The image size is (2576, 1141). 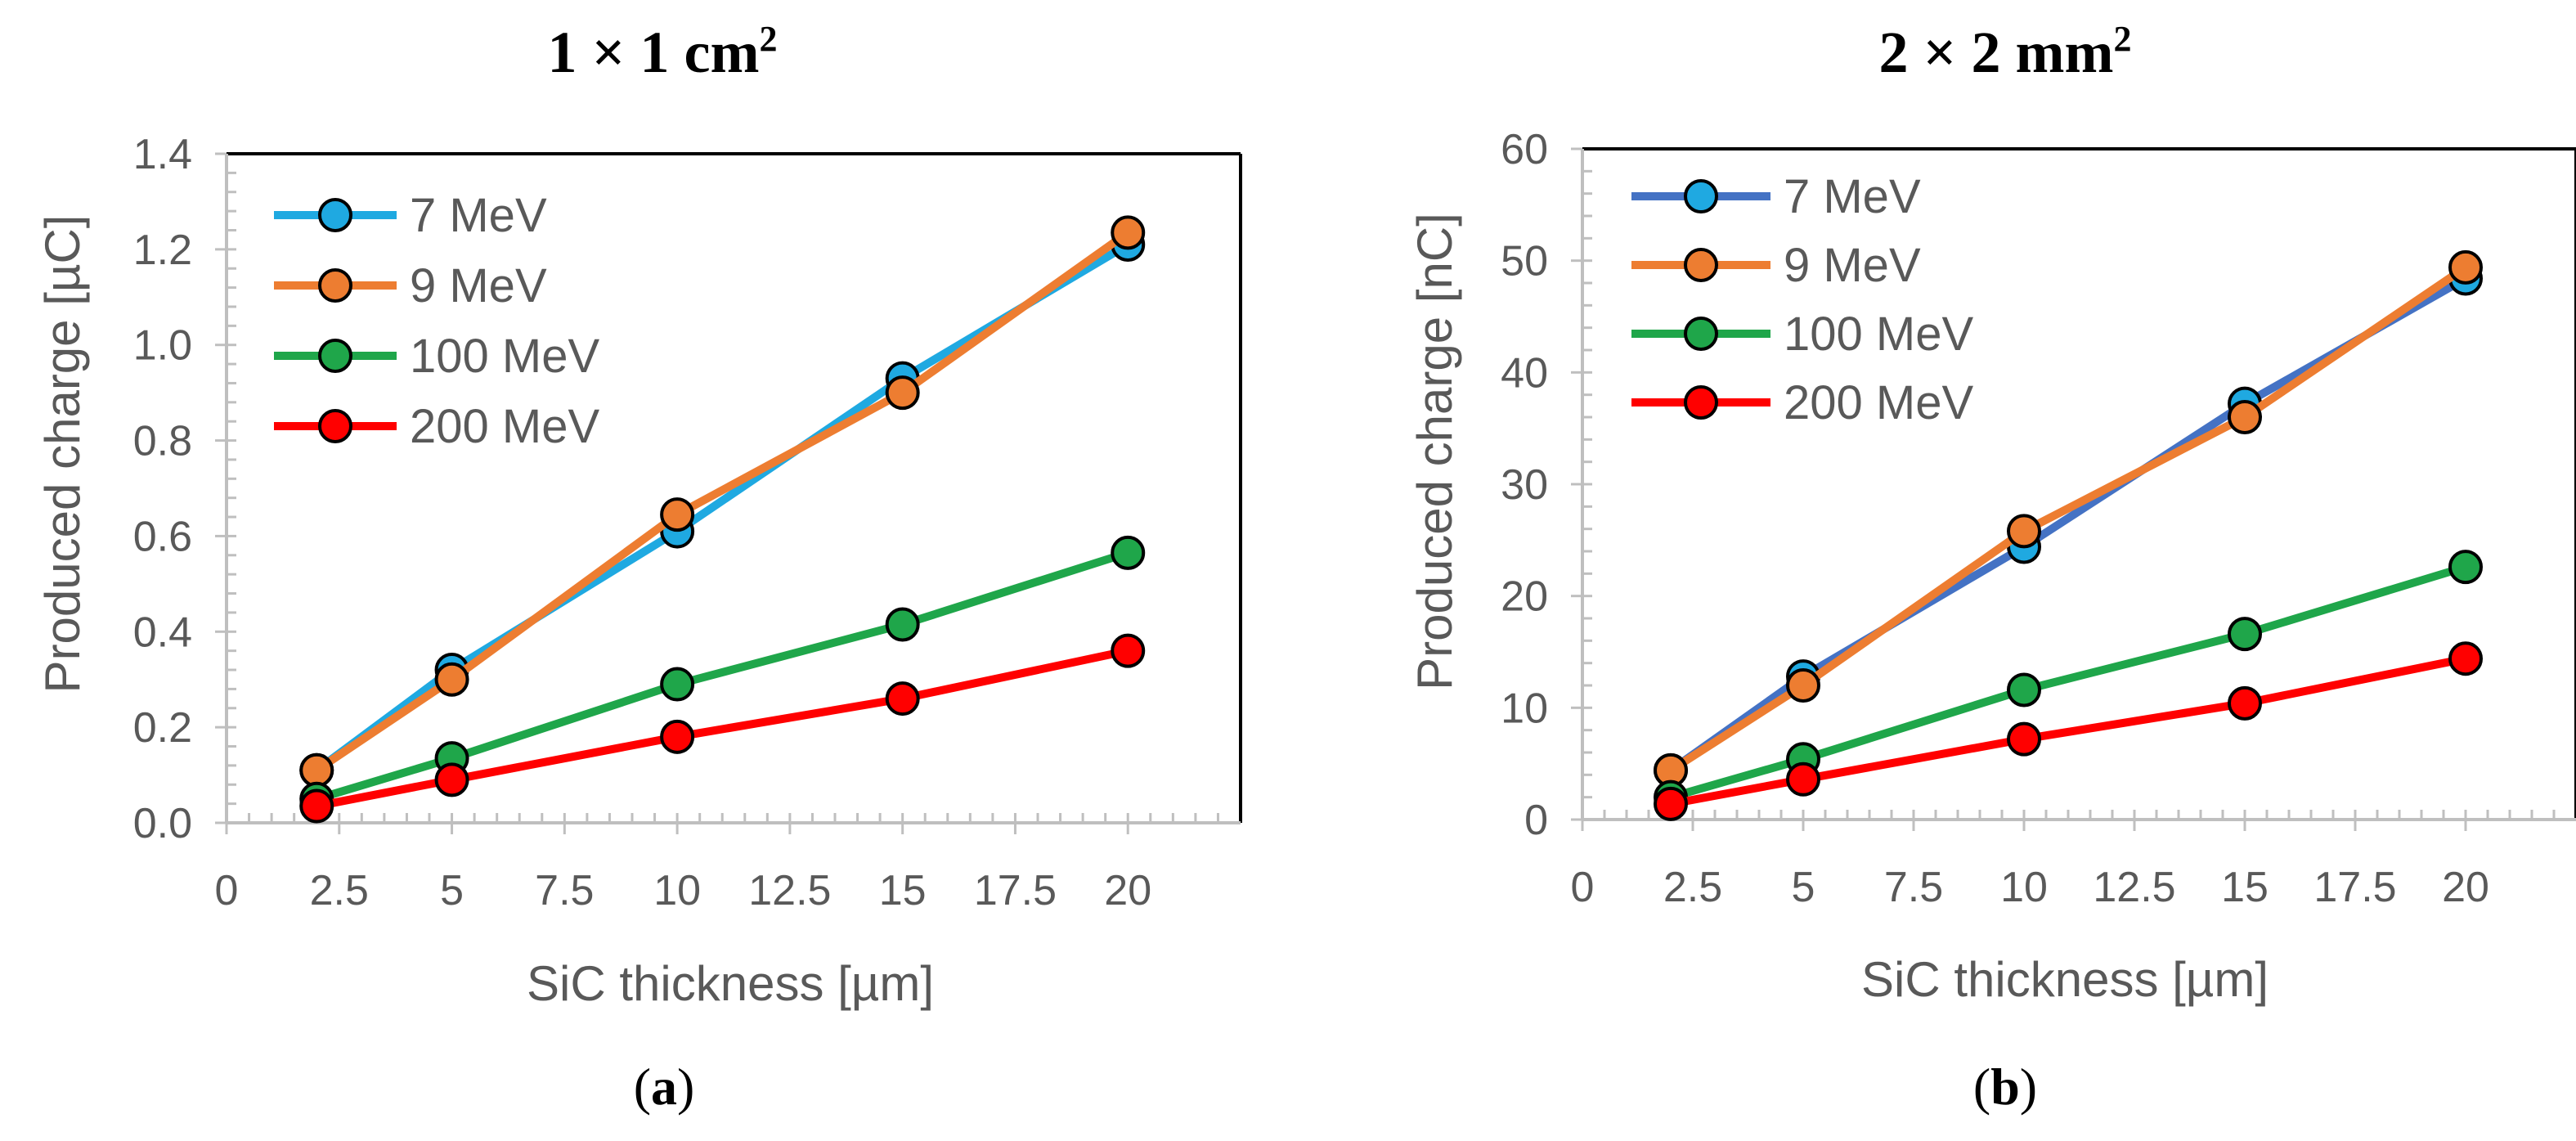 What do you see at coordinates (2466, 887) in the screenshot?
I see `chart-b-x-tick-label: 20` at bounding box center [2466, 887].